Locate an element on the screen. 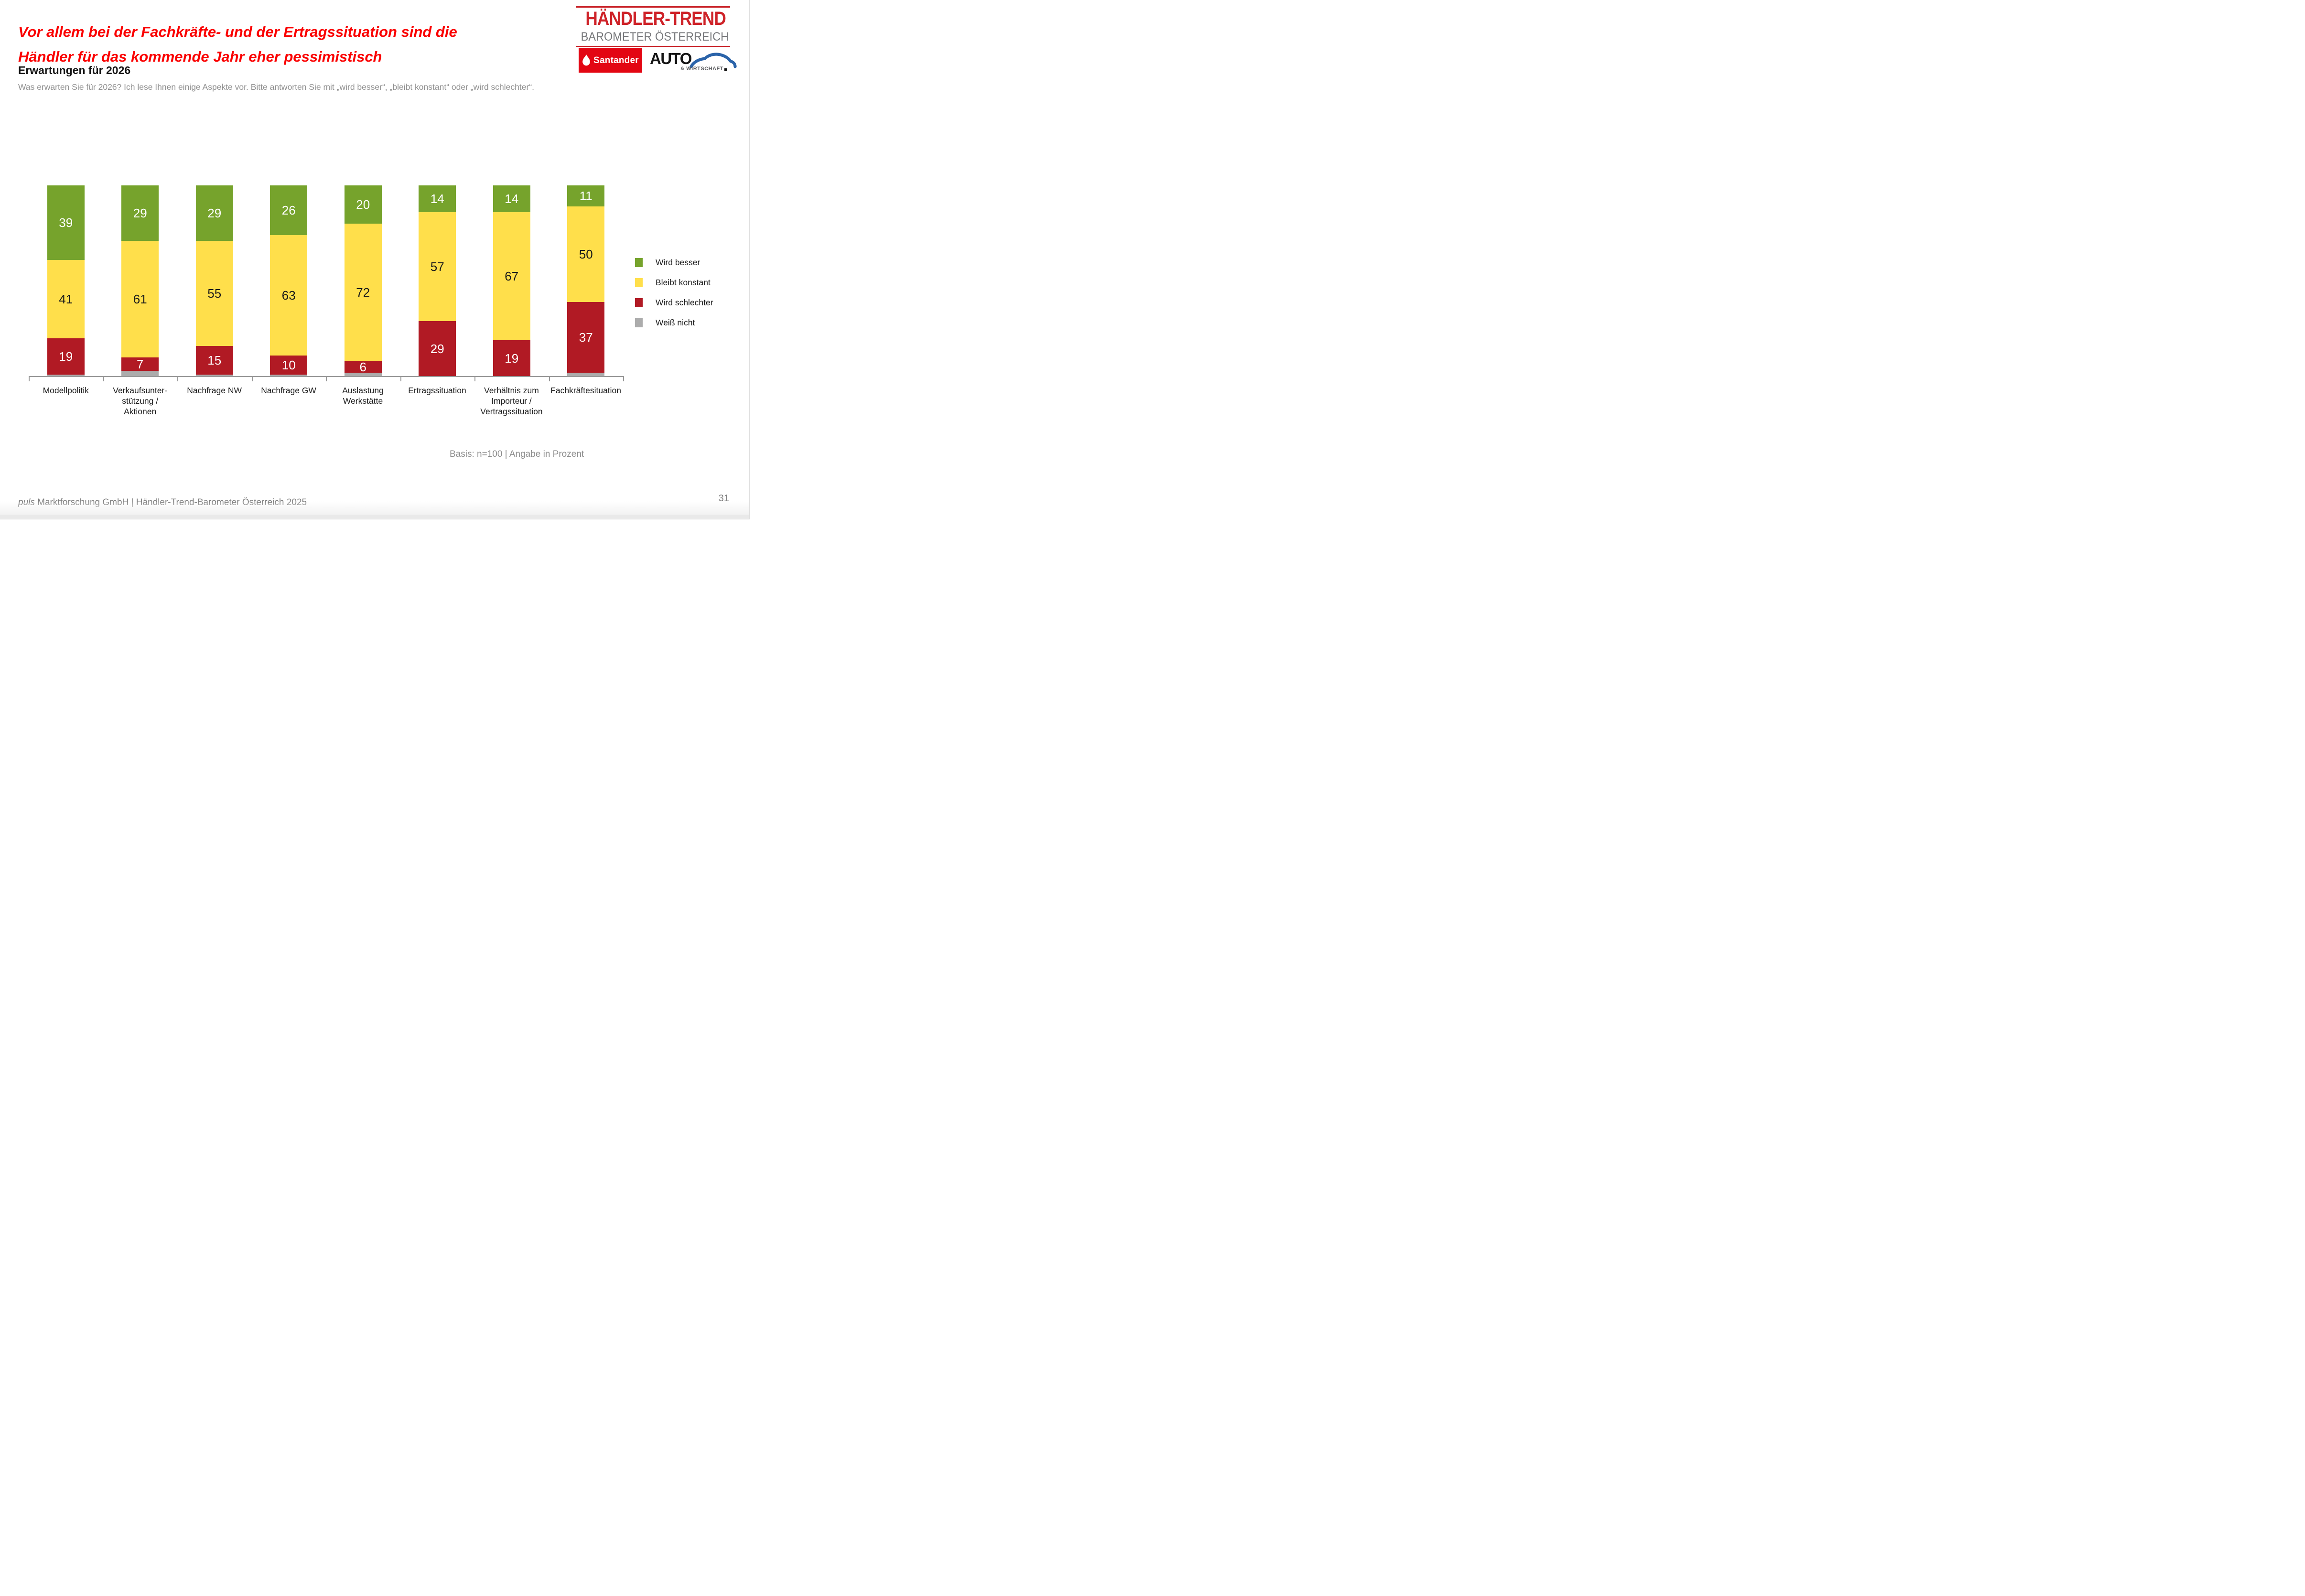 This screenshot has height=1596, width=2305. category-label: Auslastung Werkstätte is located at coordinates (363, 396).